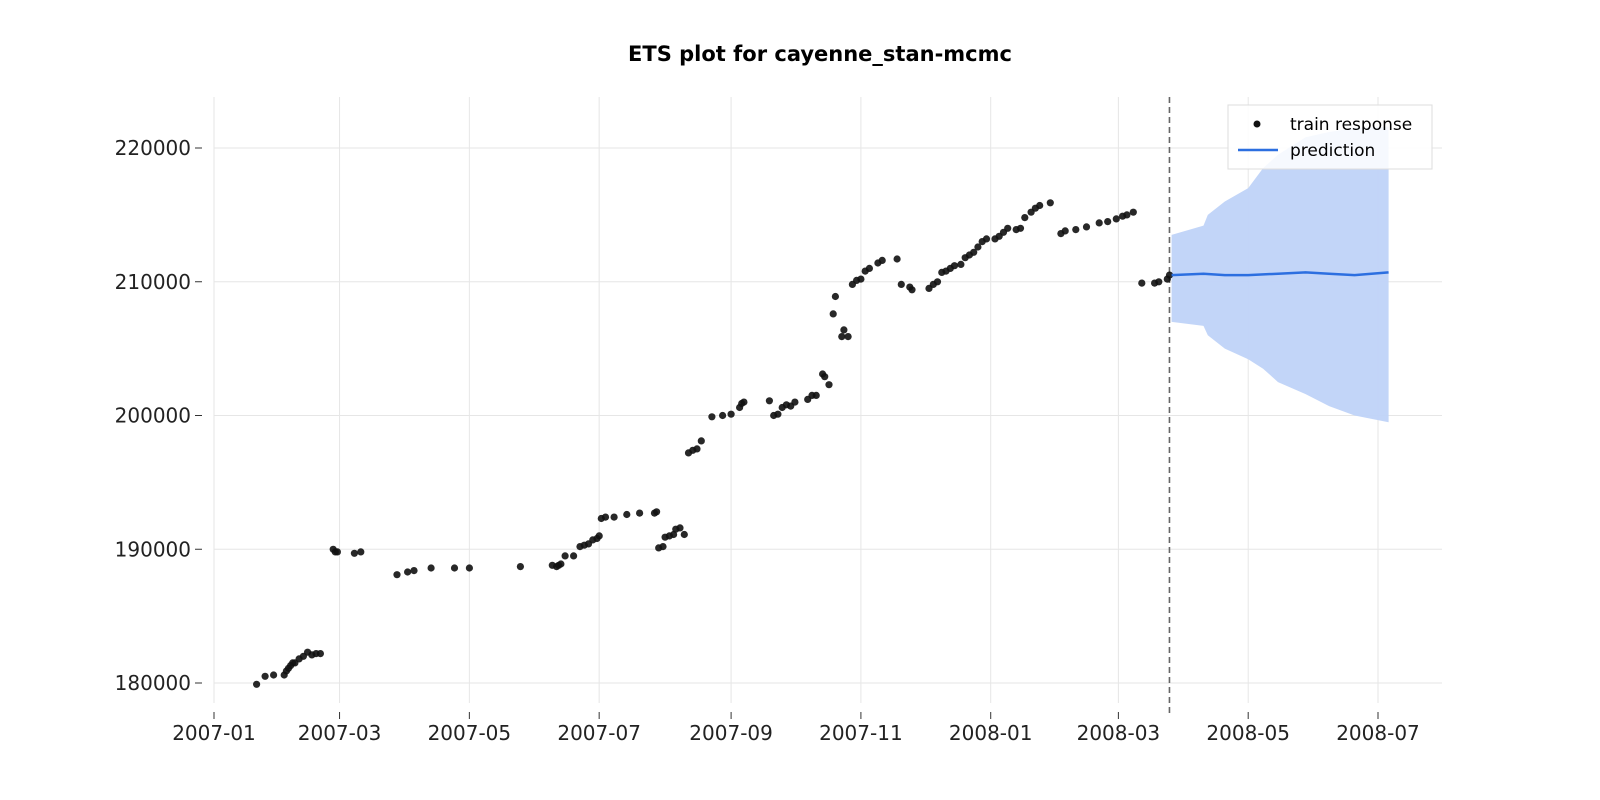 This screenshot has height=800, width=1600. I want to click on y-tick-label: 220000, so click(153, 148).